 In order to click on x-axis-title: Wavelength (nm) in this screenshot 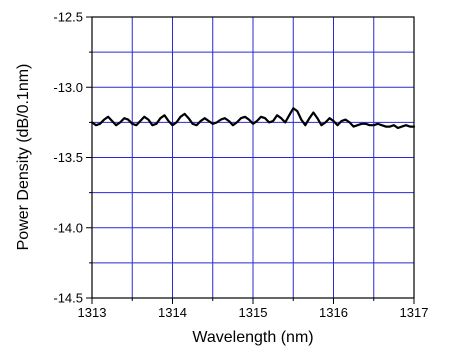, I will do `click(252, 337)`.